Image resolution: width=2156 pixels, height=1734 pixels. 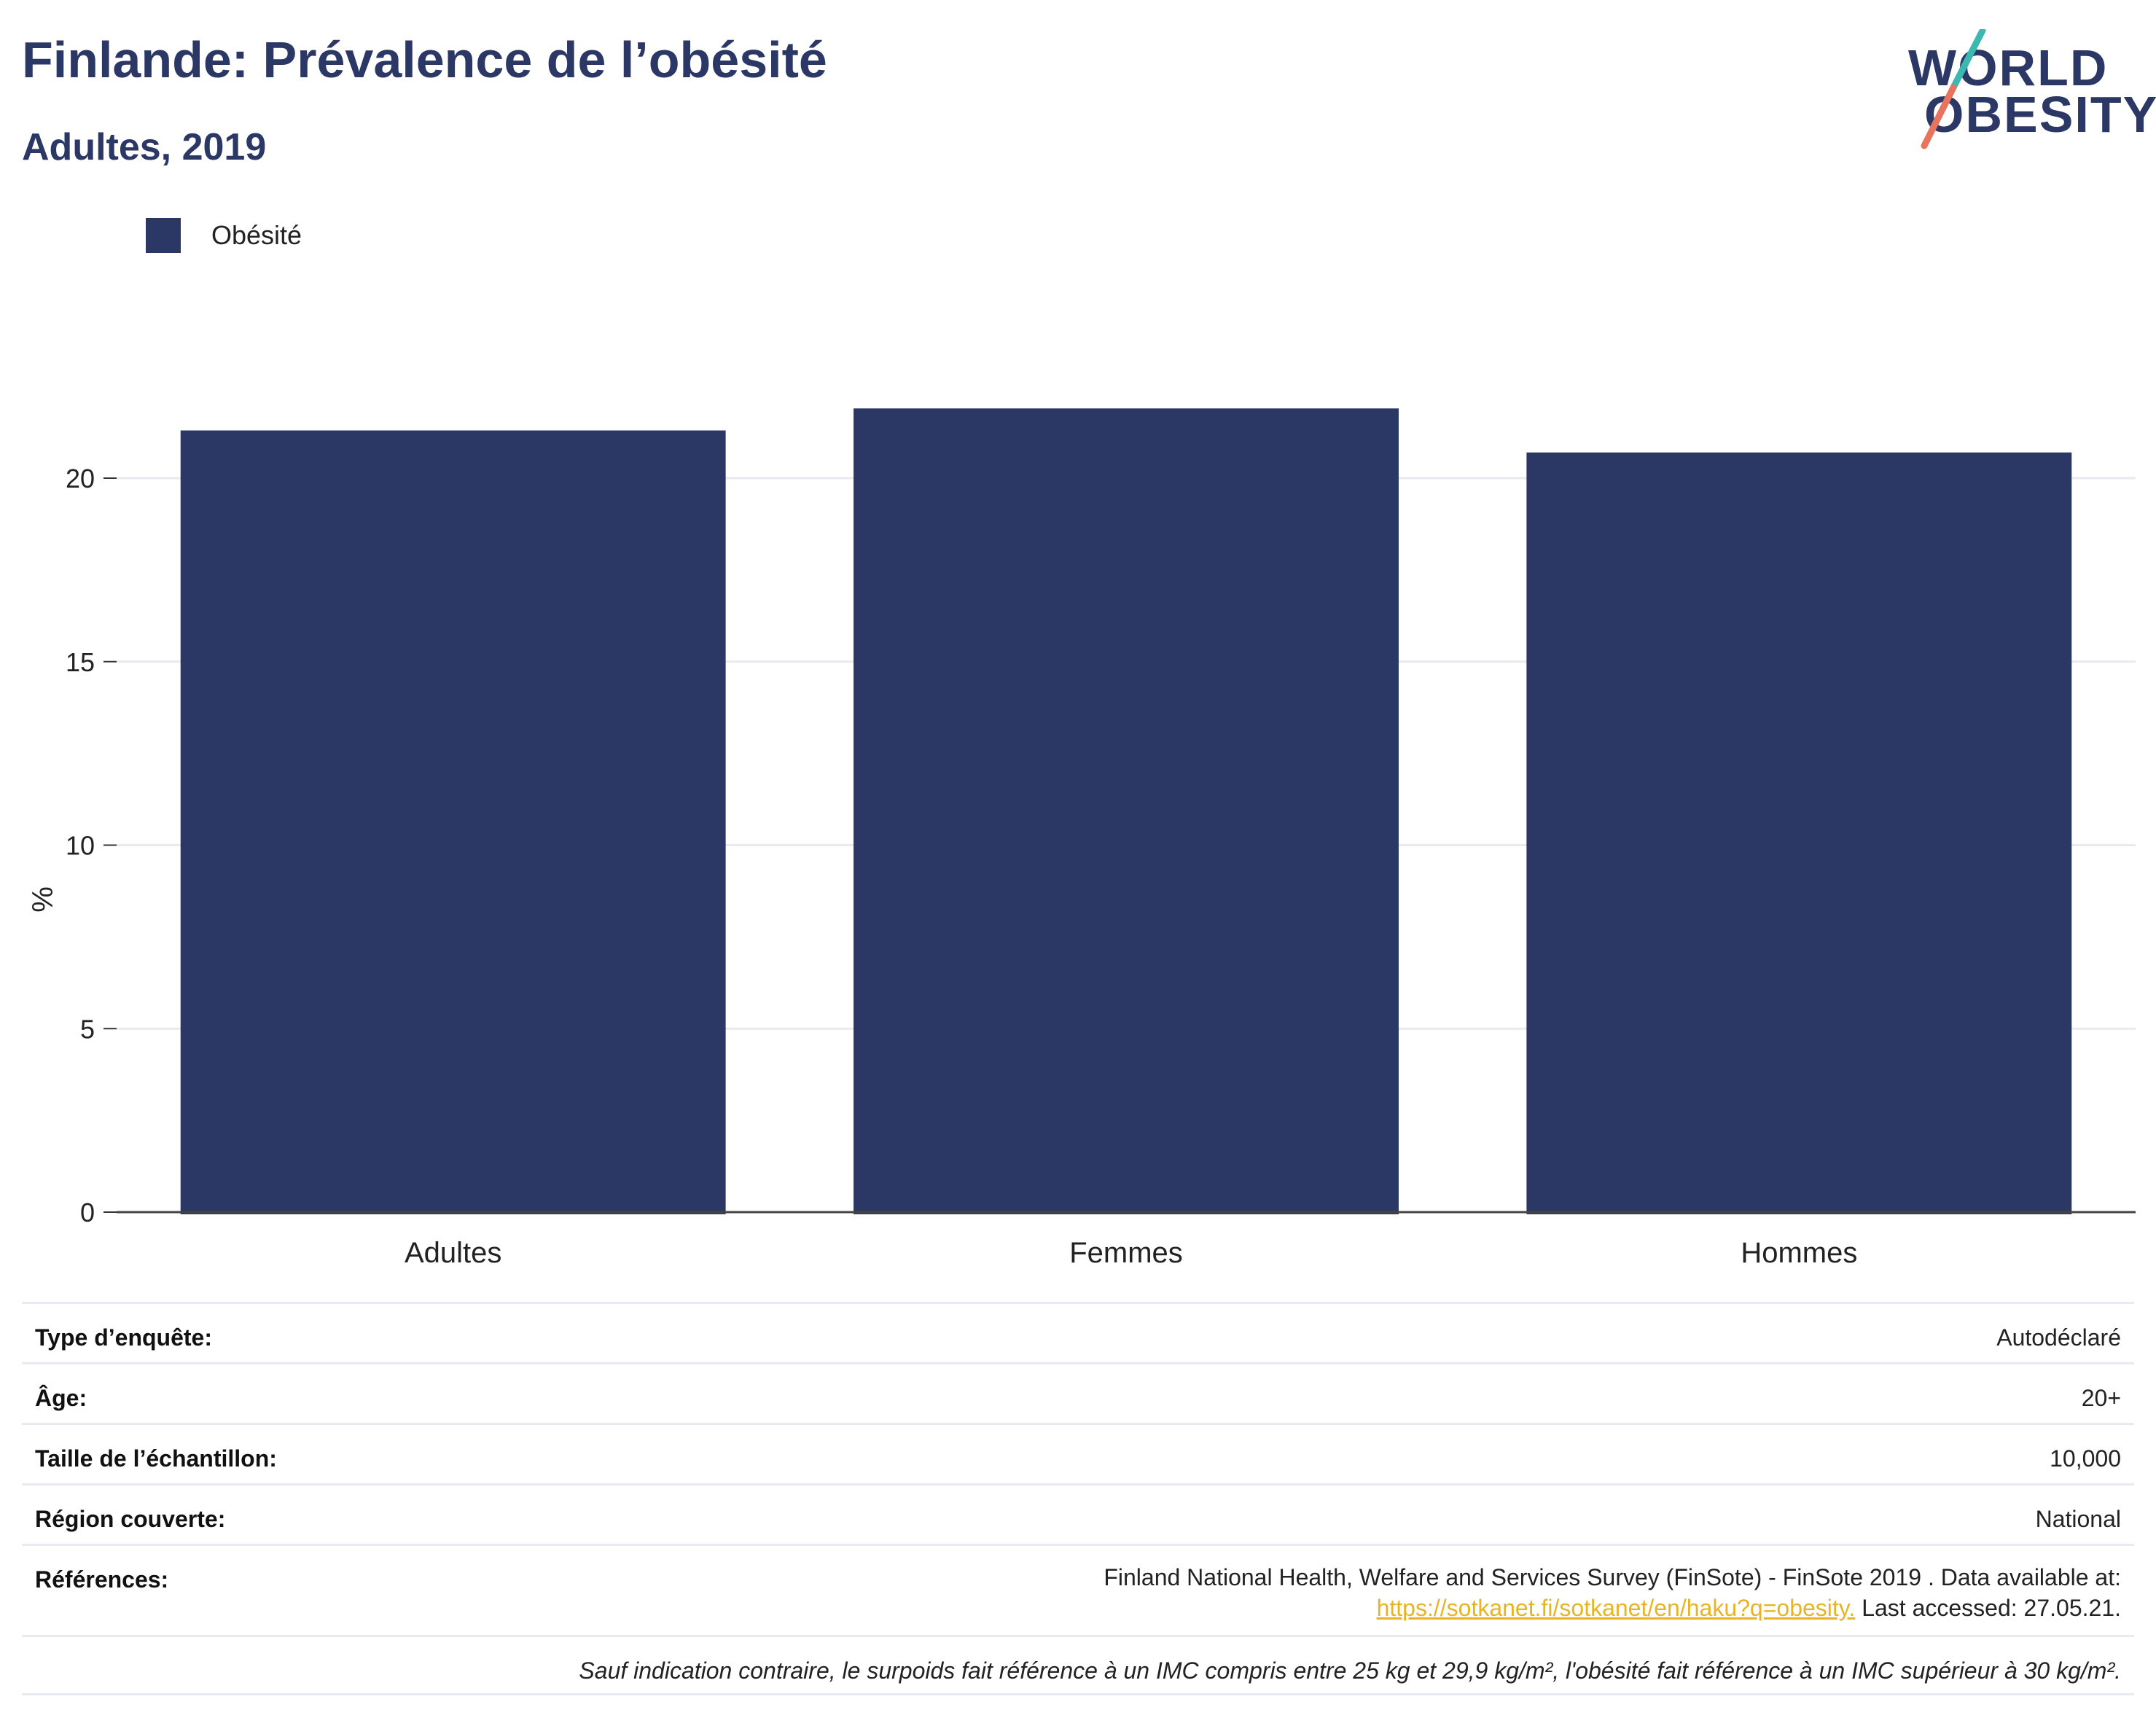 What do you see at coordinates (2008, 67) in the screenshot?
I see `logo-text-world: WORLD` at bounding box center [2008, 67].